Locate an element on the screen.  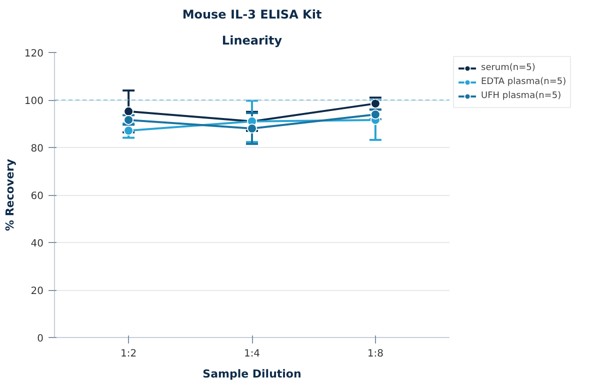
legend-label: EDTA plasma(n=5) is located at coordinates (523, 82).